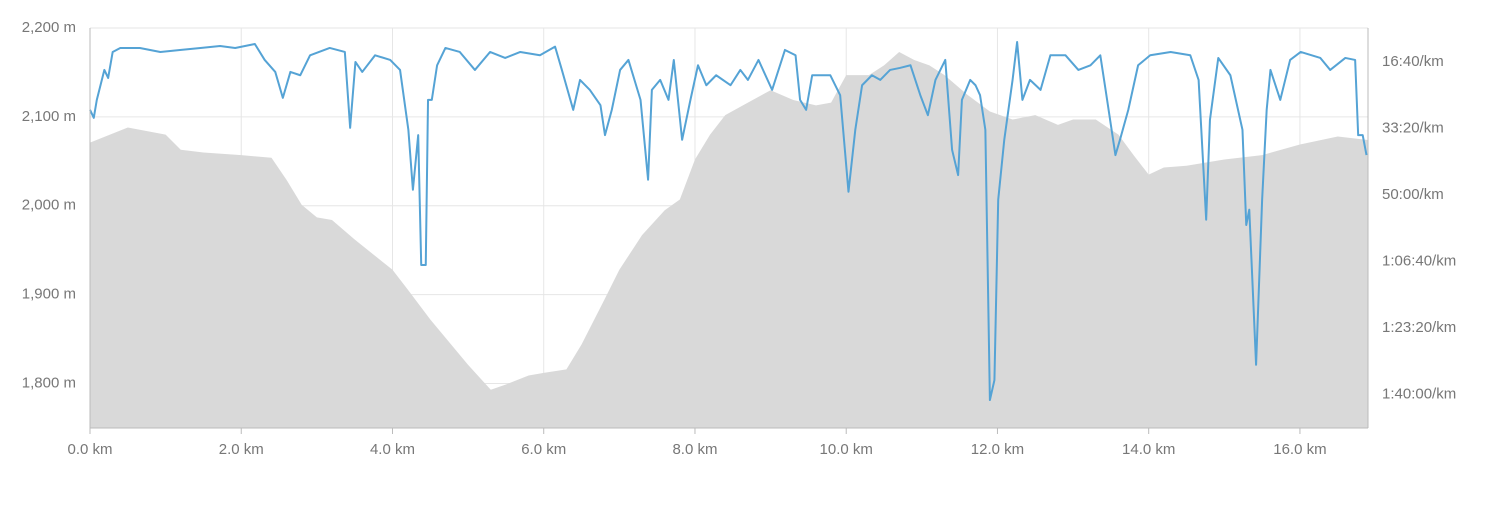 The image size is (1506, 524). Describe the element at coordinates (694, 449) in the screenshot. I see `x-tick-label: 8.0 km` at that location.